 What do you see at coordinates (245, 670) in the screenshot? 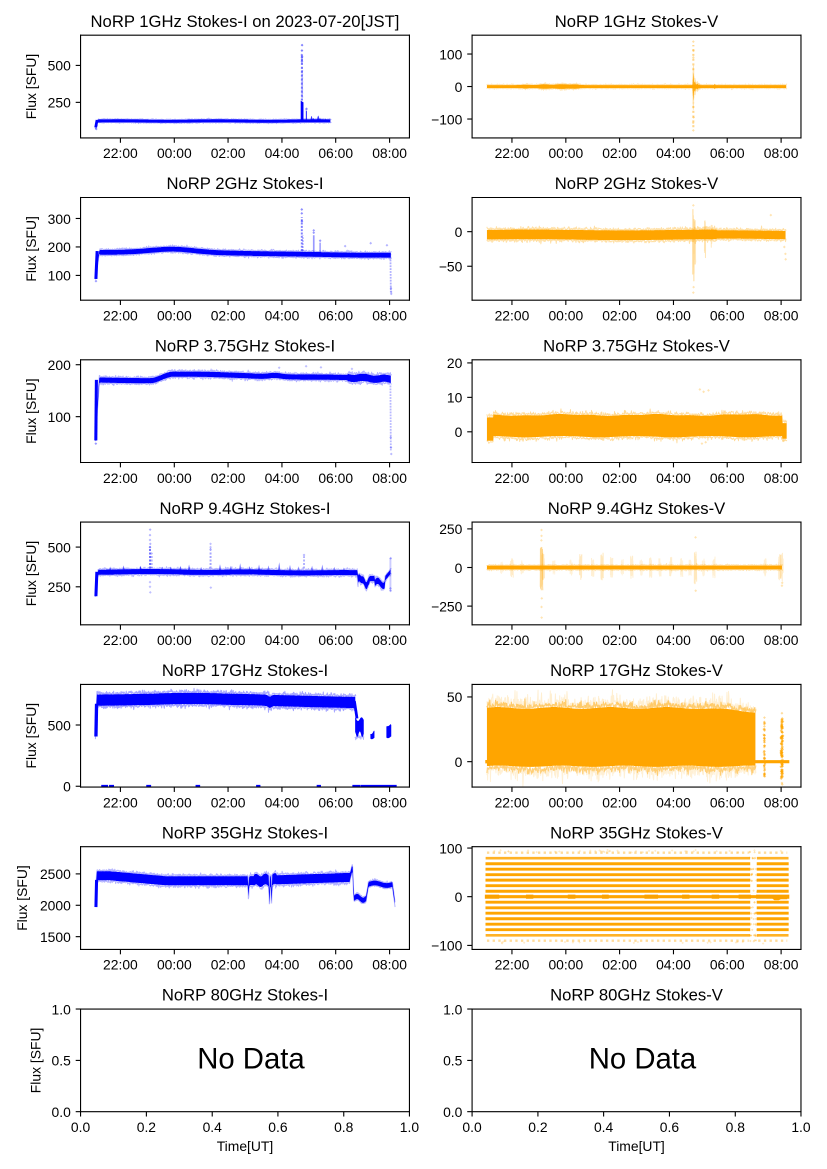
I see `svg-text: NoRP 17GHz Stokes-I` at bounding box center [245, 670].